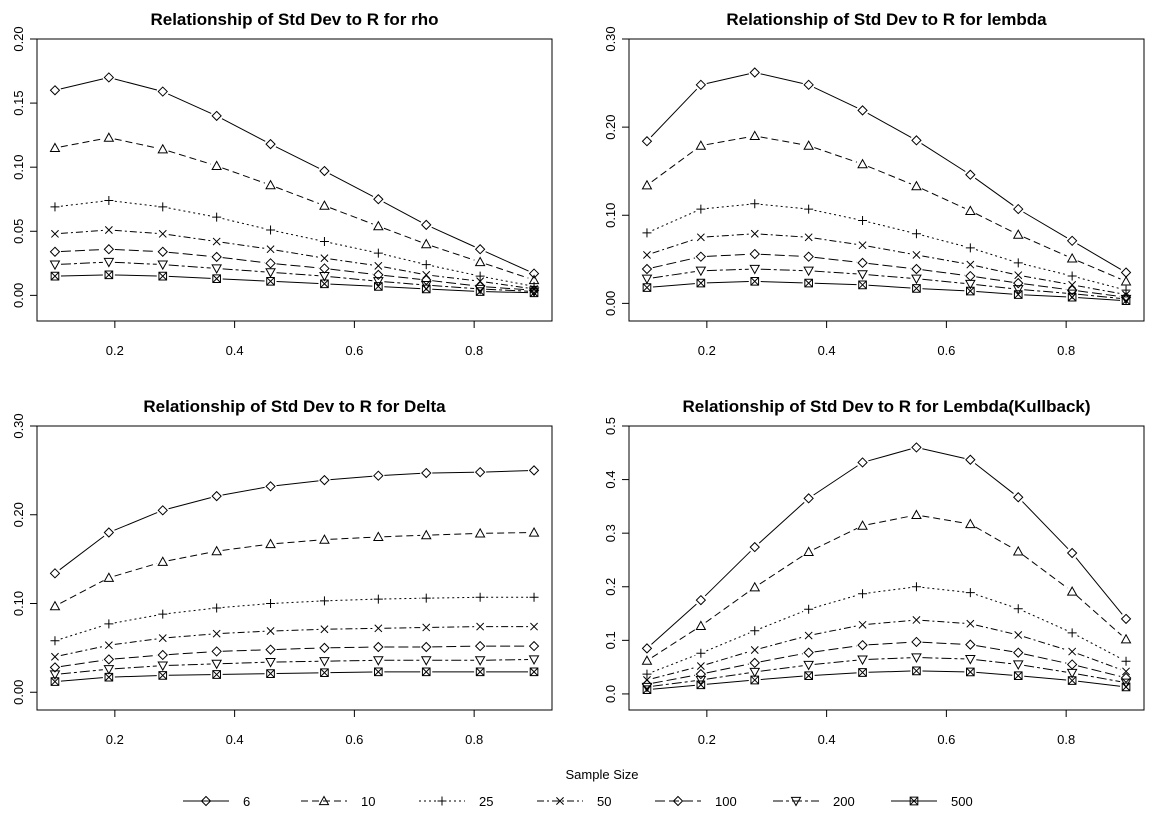 Image resolution: width=1149 pixels, height=819 pixels. Describe the element at coordinates (578, 788) in the screenshot. I see `legend: Sample Size 6 10 25 50 100 200 500` at that location.